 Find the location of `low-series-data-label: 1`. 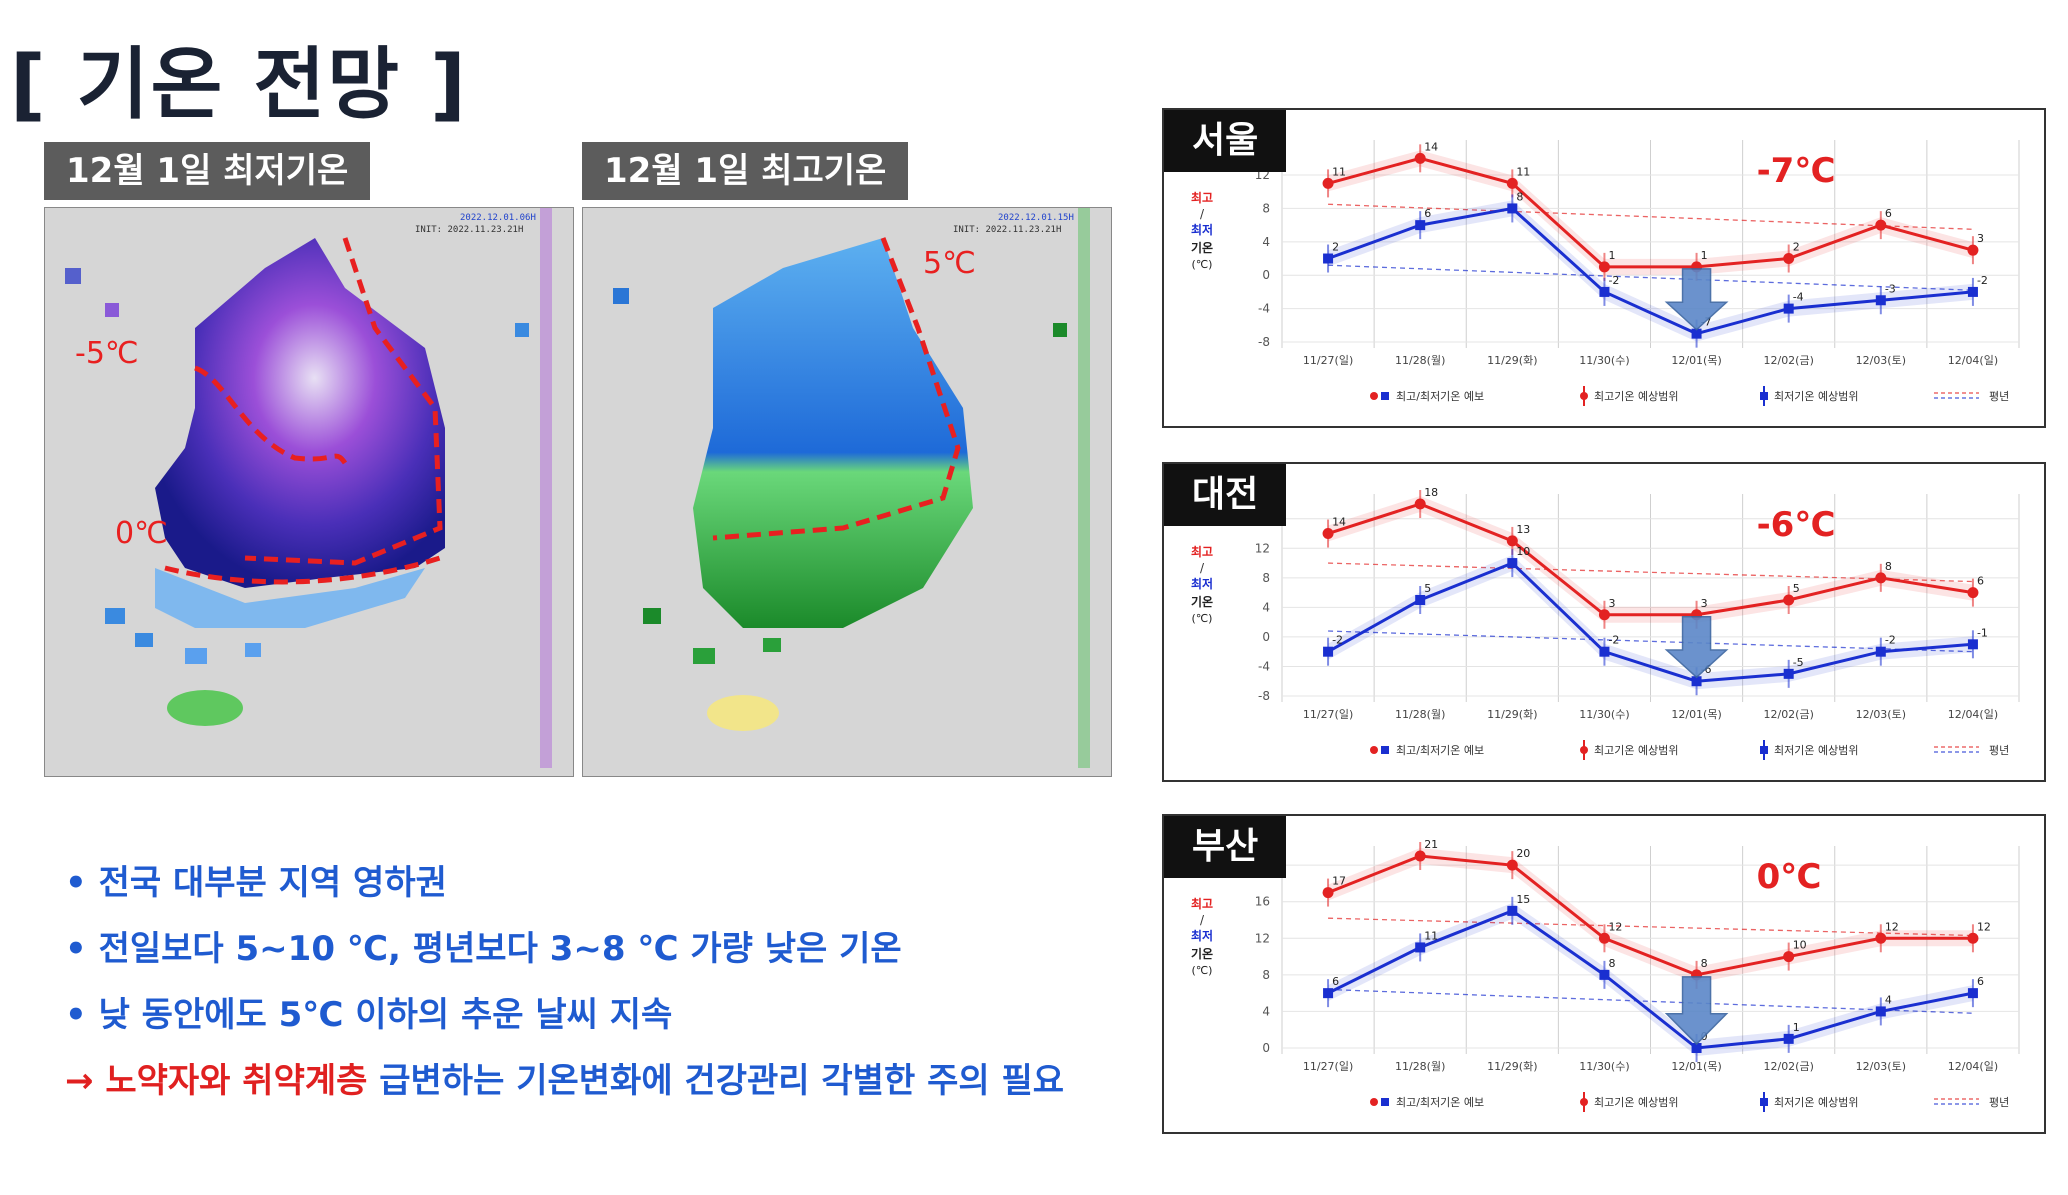

low-series-data-label: 1 is located at coordinates (1796, 1027).